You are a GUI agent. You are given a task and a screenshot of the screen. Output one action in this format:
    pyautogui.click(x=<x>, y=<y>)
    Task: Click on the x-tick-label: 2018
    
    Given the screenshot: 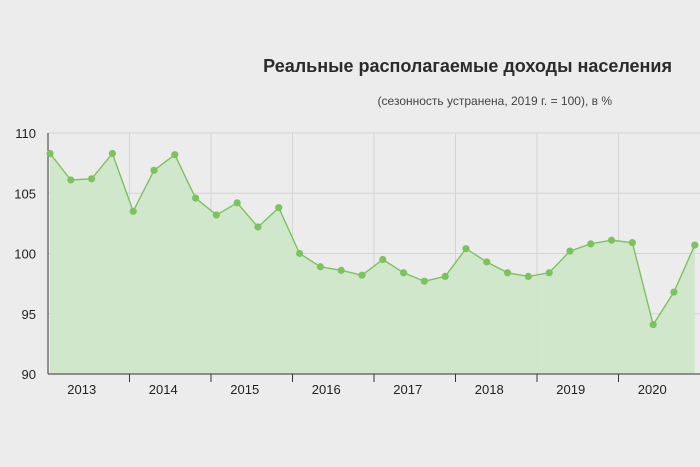 What is the action you would take?
    pyautogui.click(x=489, y=389)
    